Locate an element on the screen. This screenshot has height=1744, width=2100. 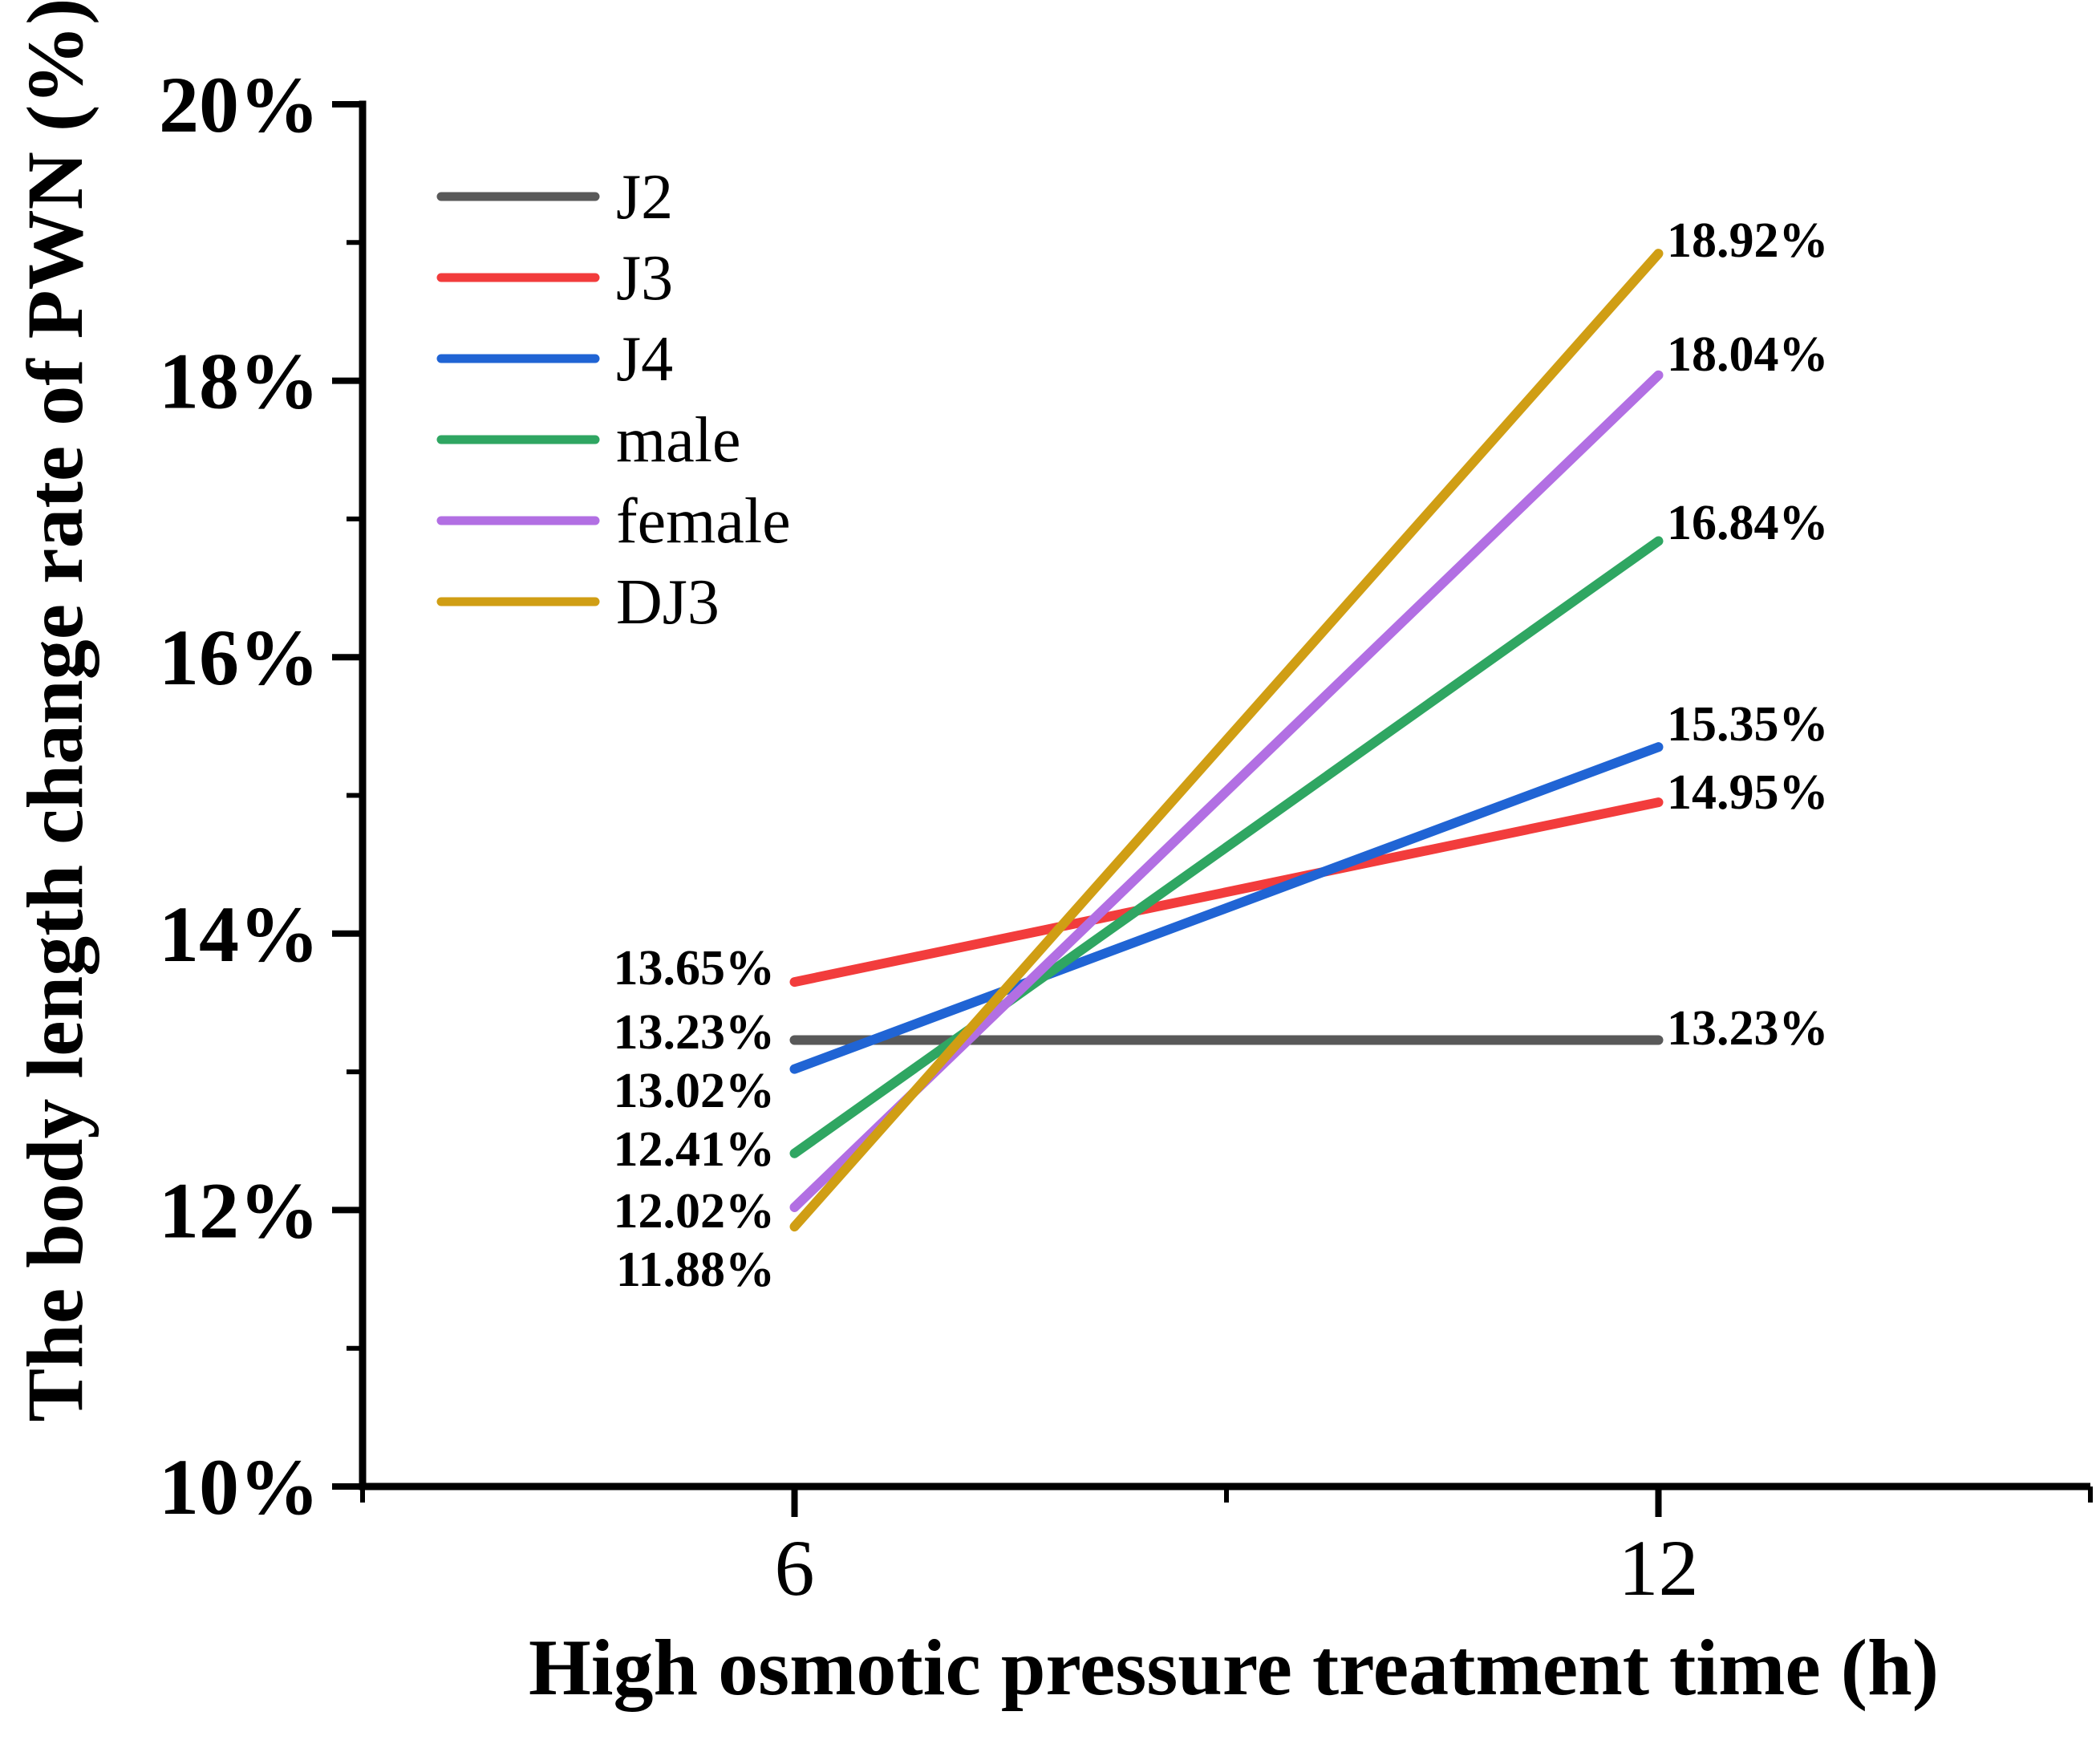
data-label-start-DJ3: 11.88% is located at coordinates (695, 1270).